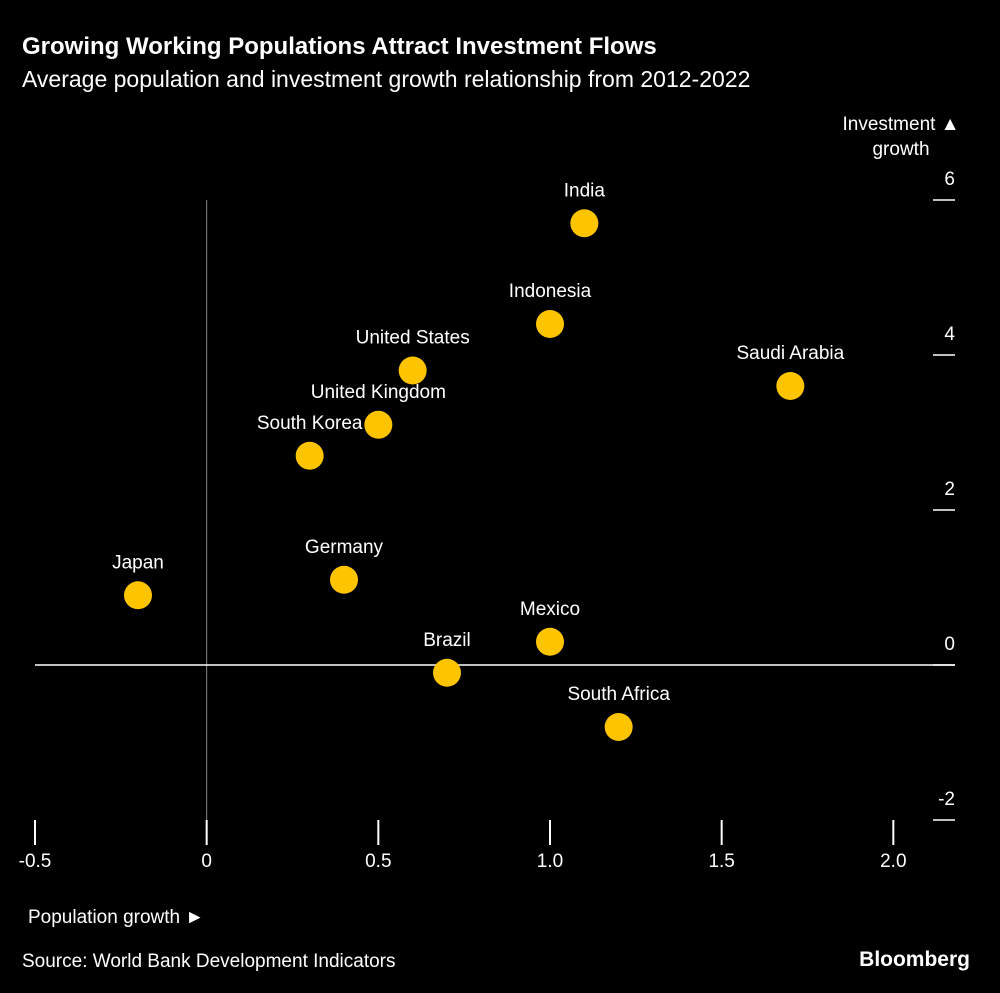 Image resolution: width=1000 pixels, height=993 pixels. I want to click on x-tick-label: -0.5, so click(35, 861).